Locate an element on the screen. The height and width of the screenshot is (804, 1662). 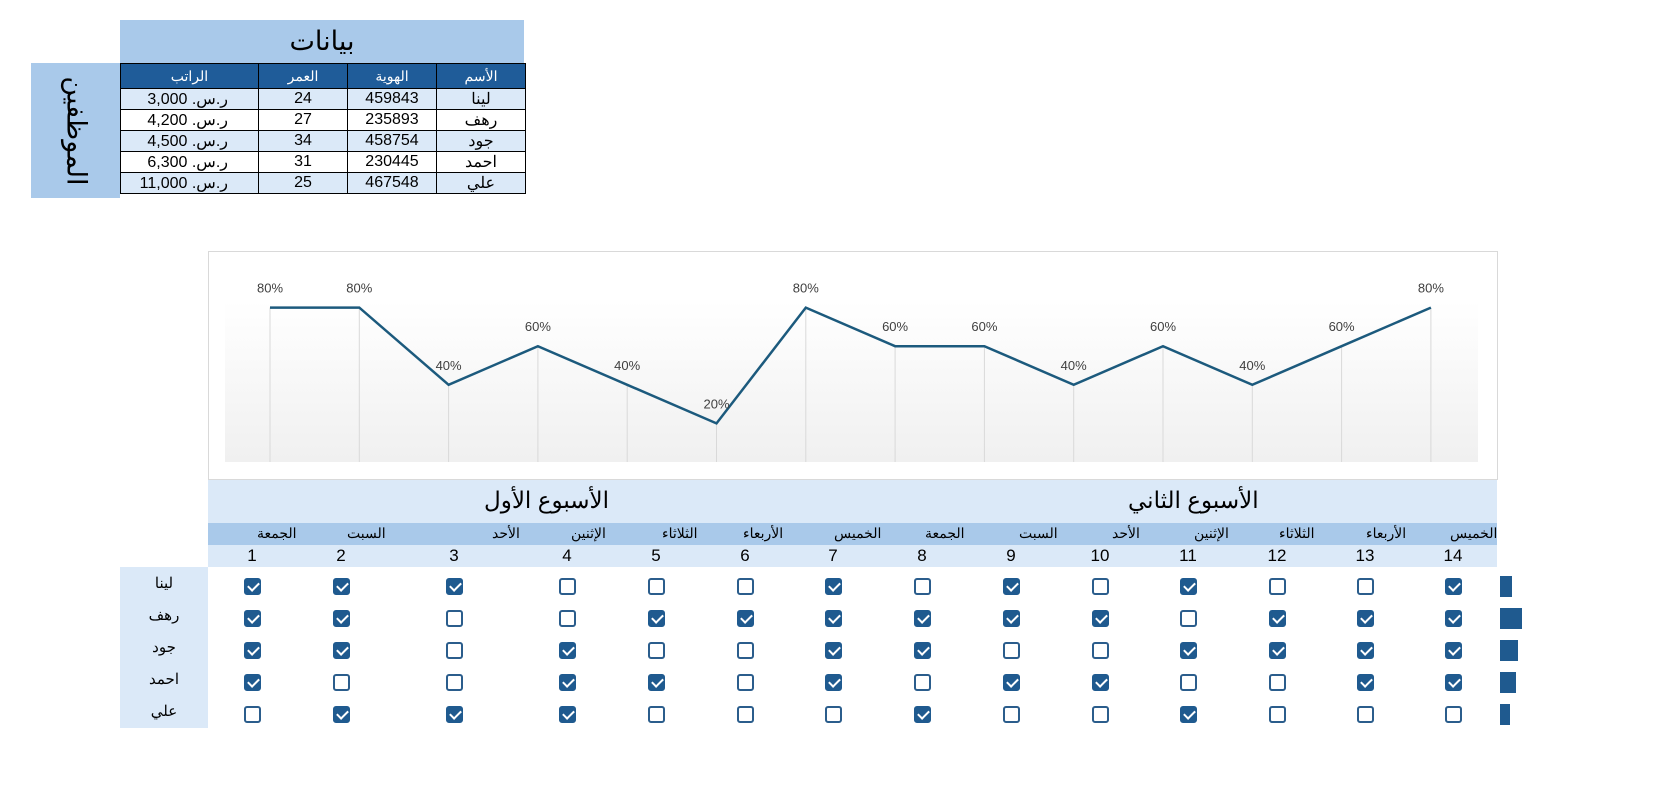
header-id: الهوية is located at coordinates (392, 76).